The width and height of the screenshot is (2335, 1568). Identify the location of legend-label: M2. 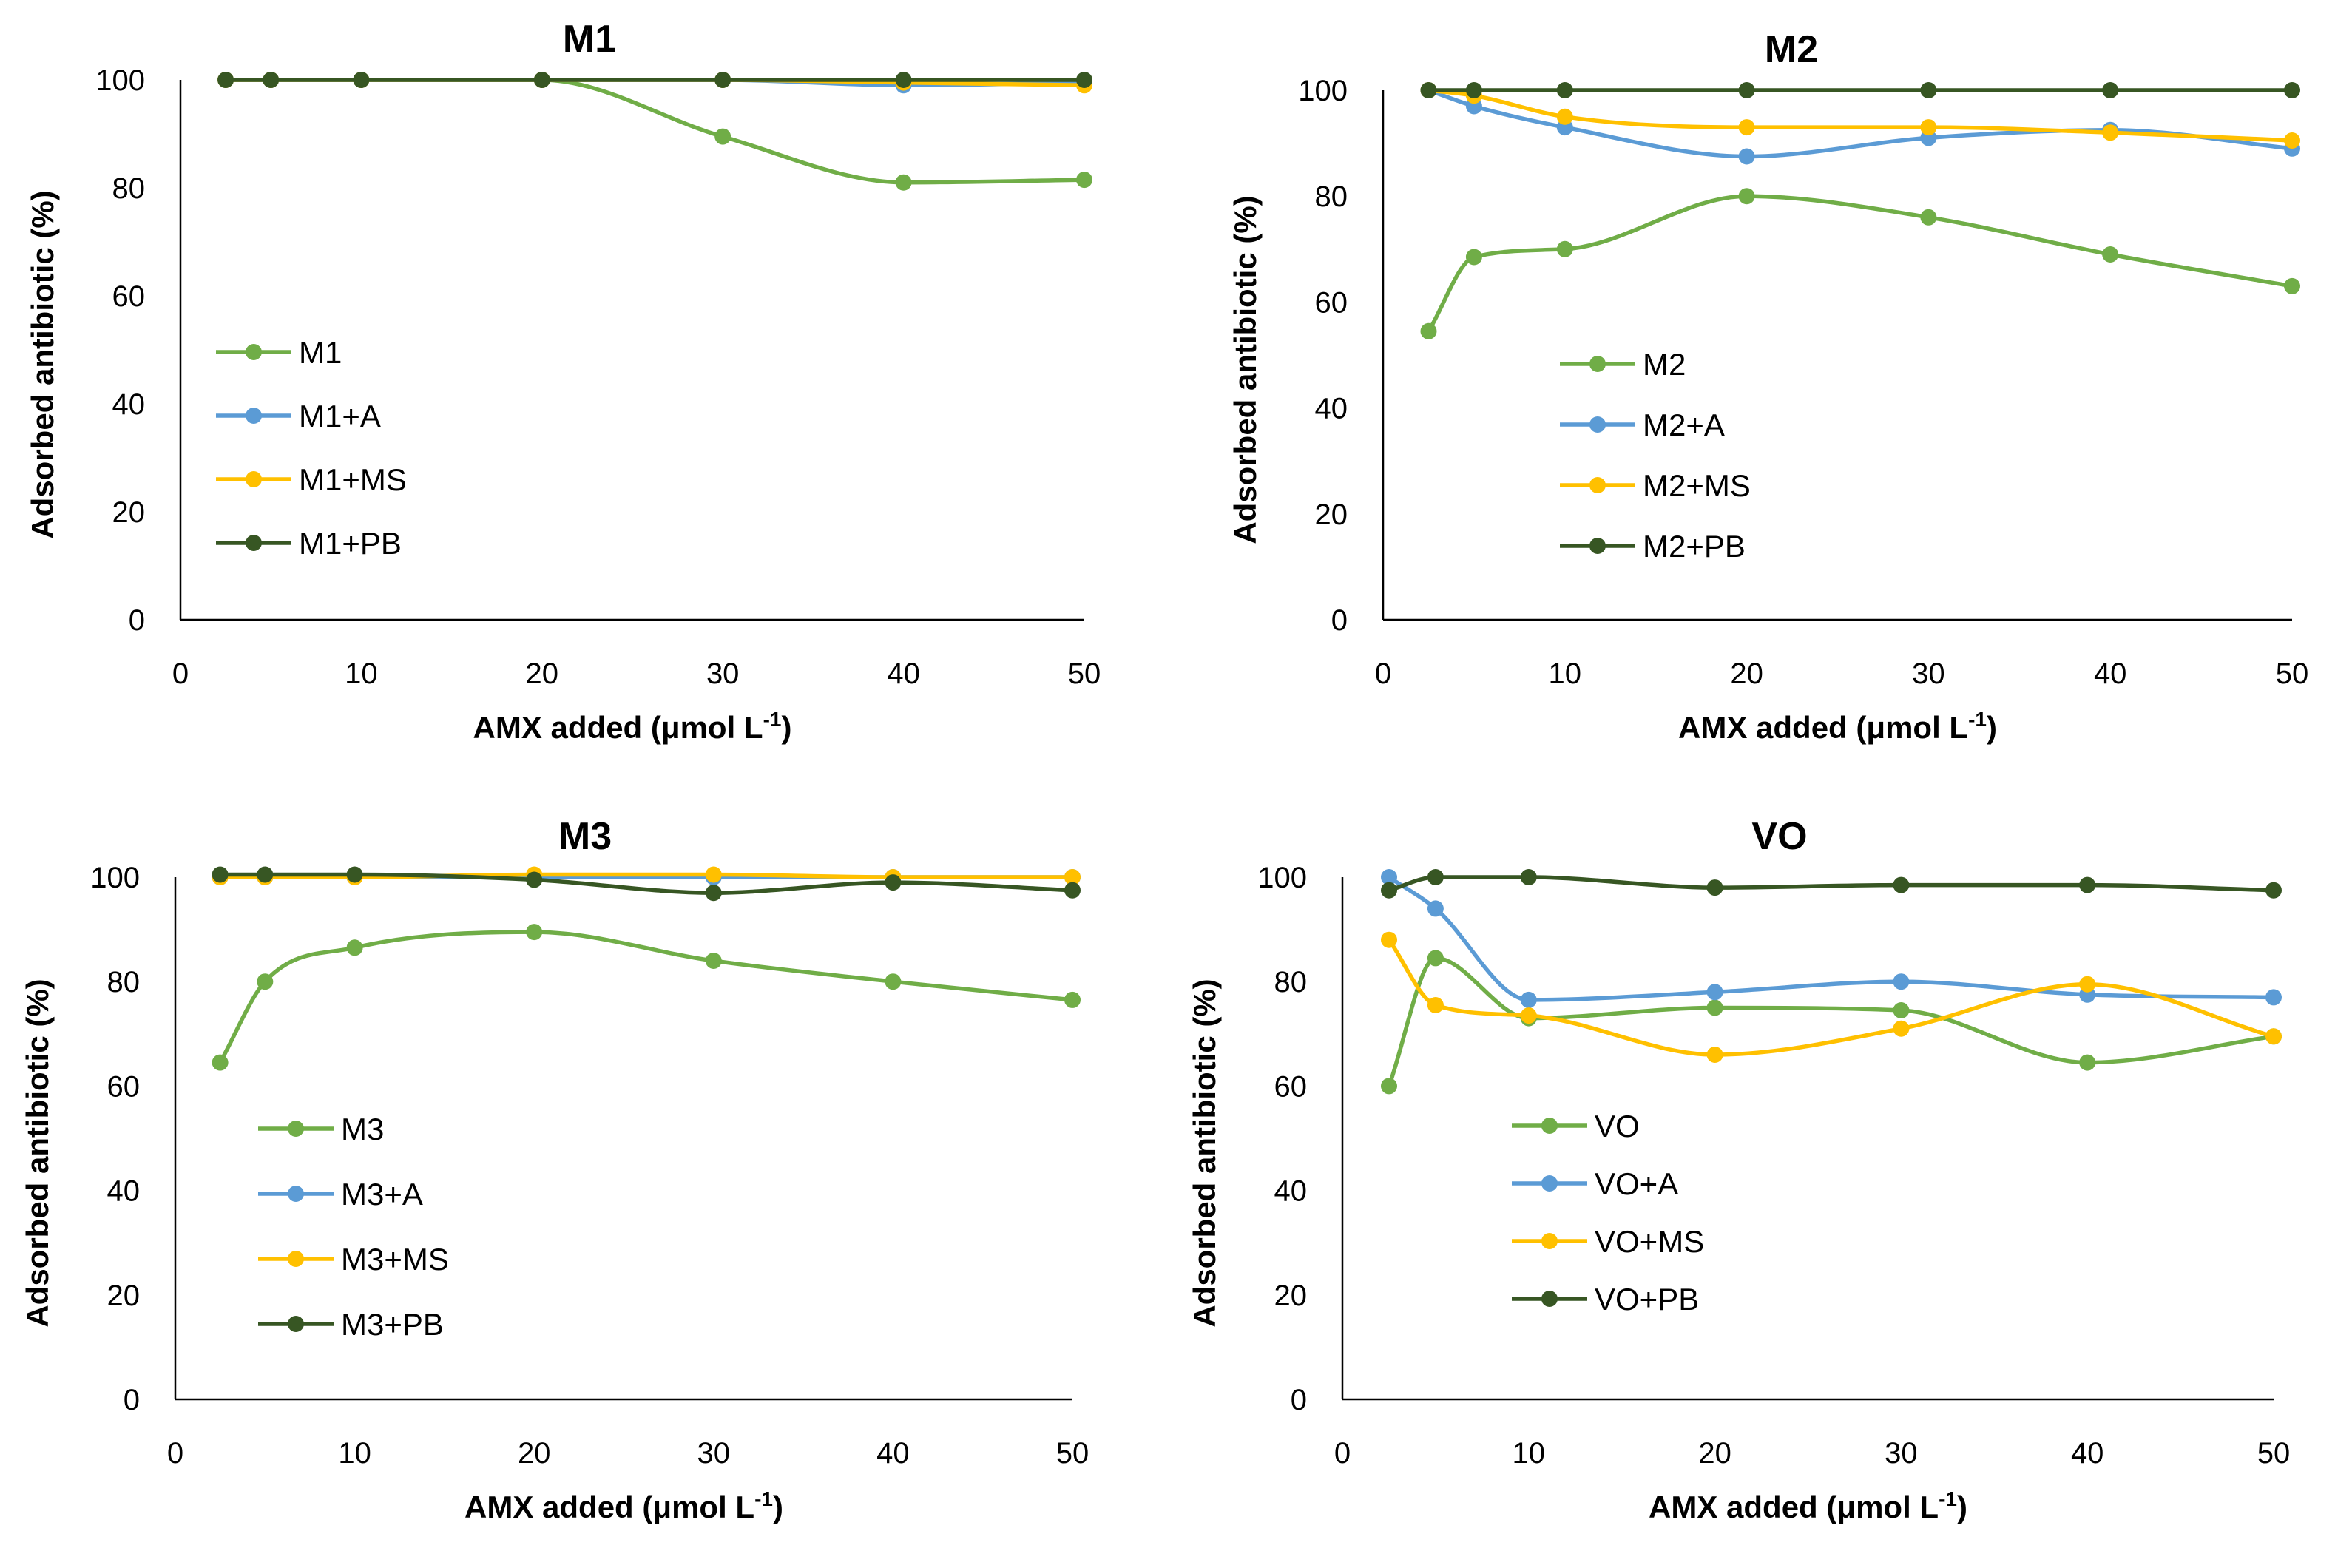
(1665, 364).